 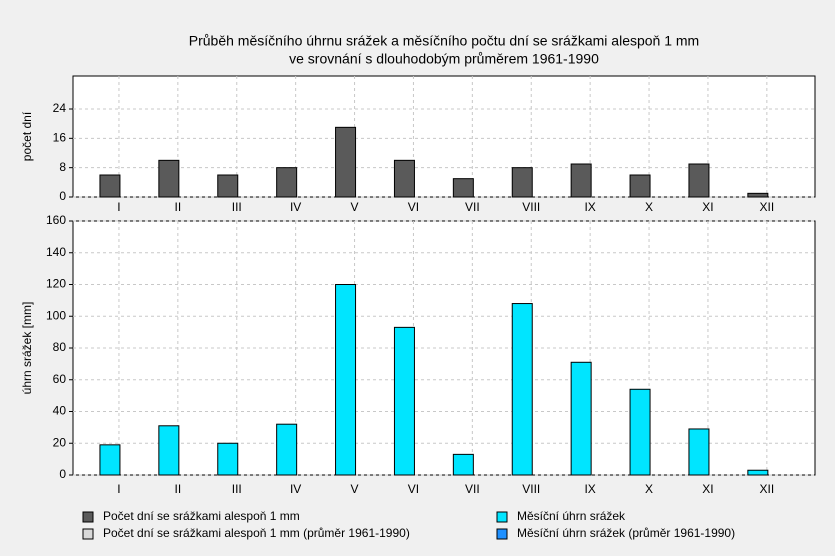 What do you see at coordinates (60, 411) in the screenshot?
I see `y-tick-label: 40` at bounding box center [60, 411].